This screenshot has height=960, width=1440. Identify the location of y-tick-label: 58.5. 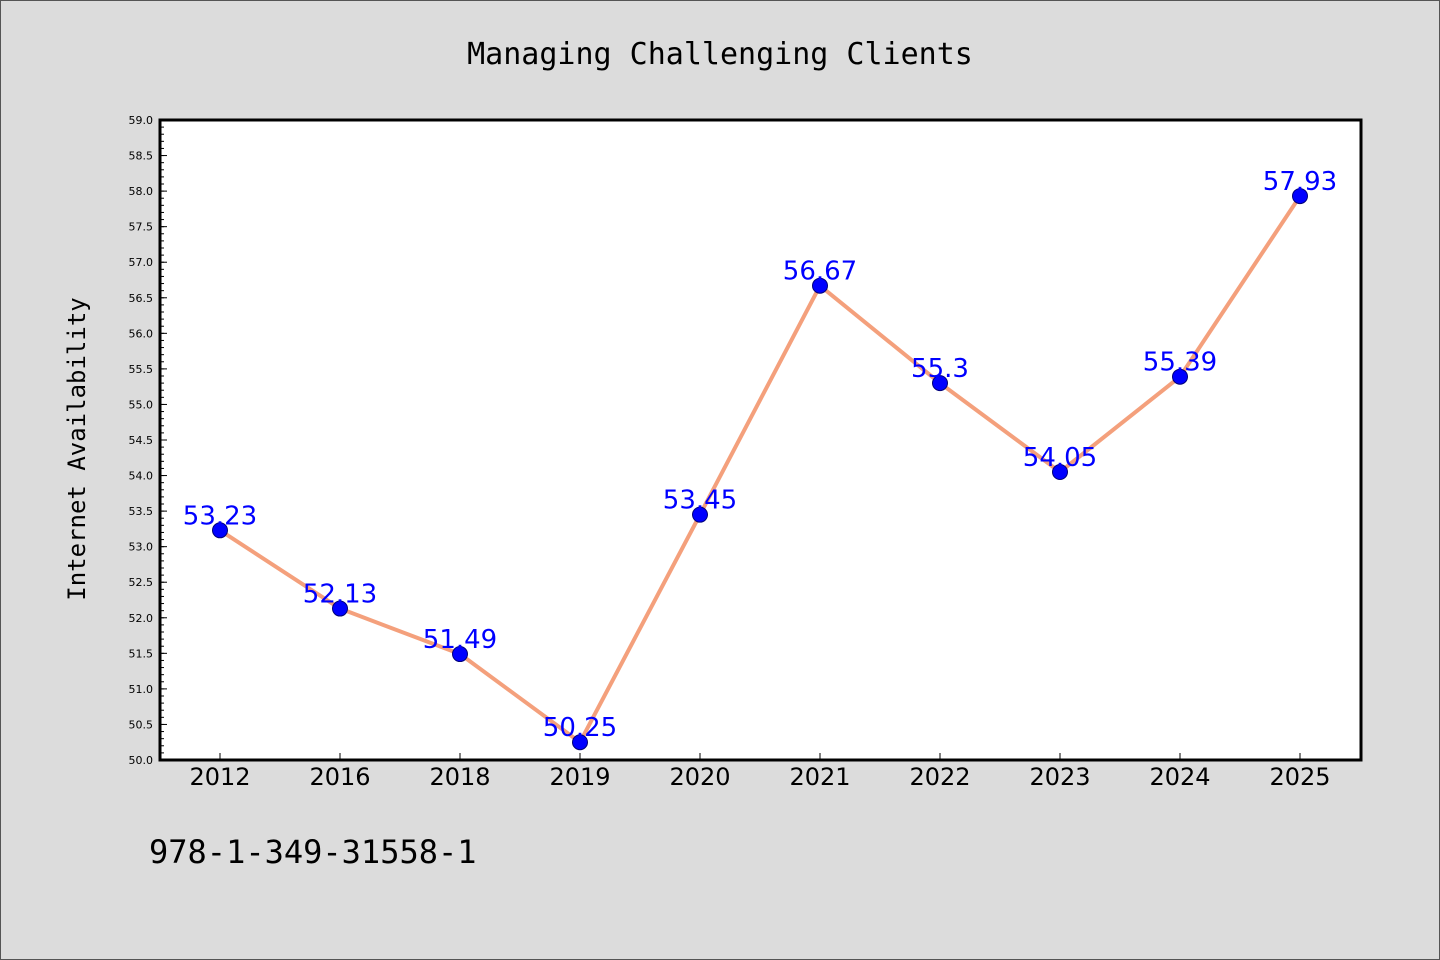
(141, 156).